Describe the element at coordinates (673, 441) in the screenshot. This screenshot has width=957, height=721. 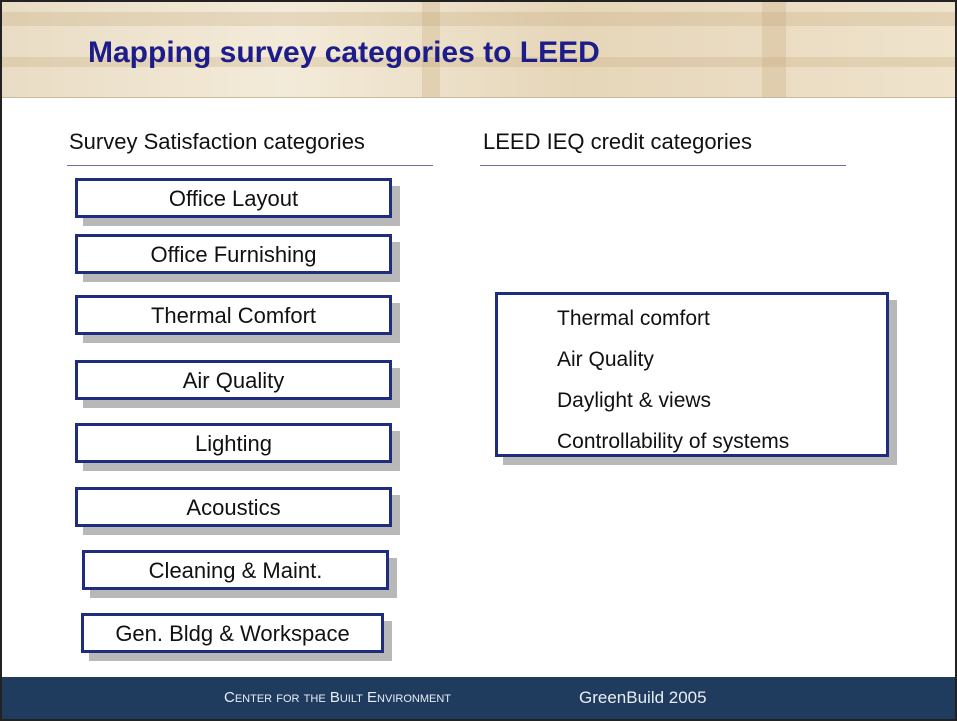
I see `leed-category: Controllability of systems` at that location.